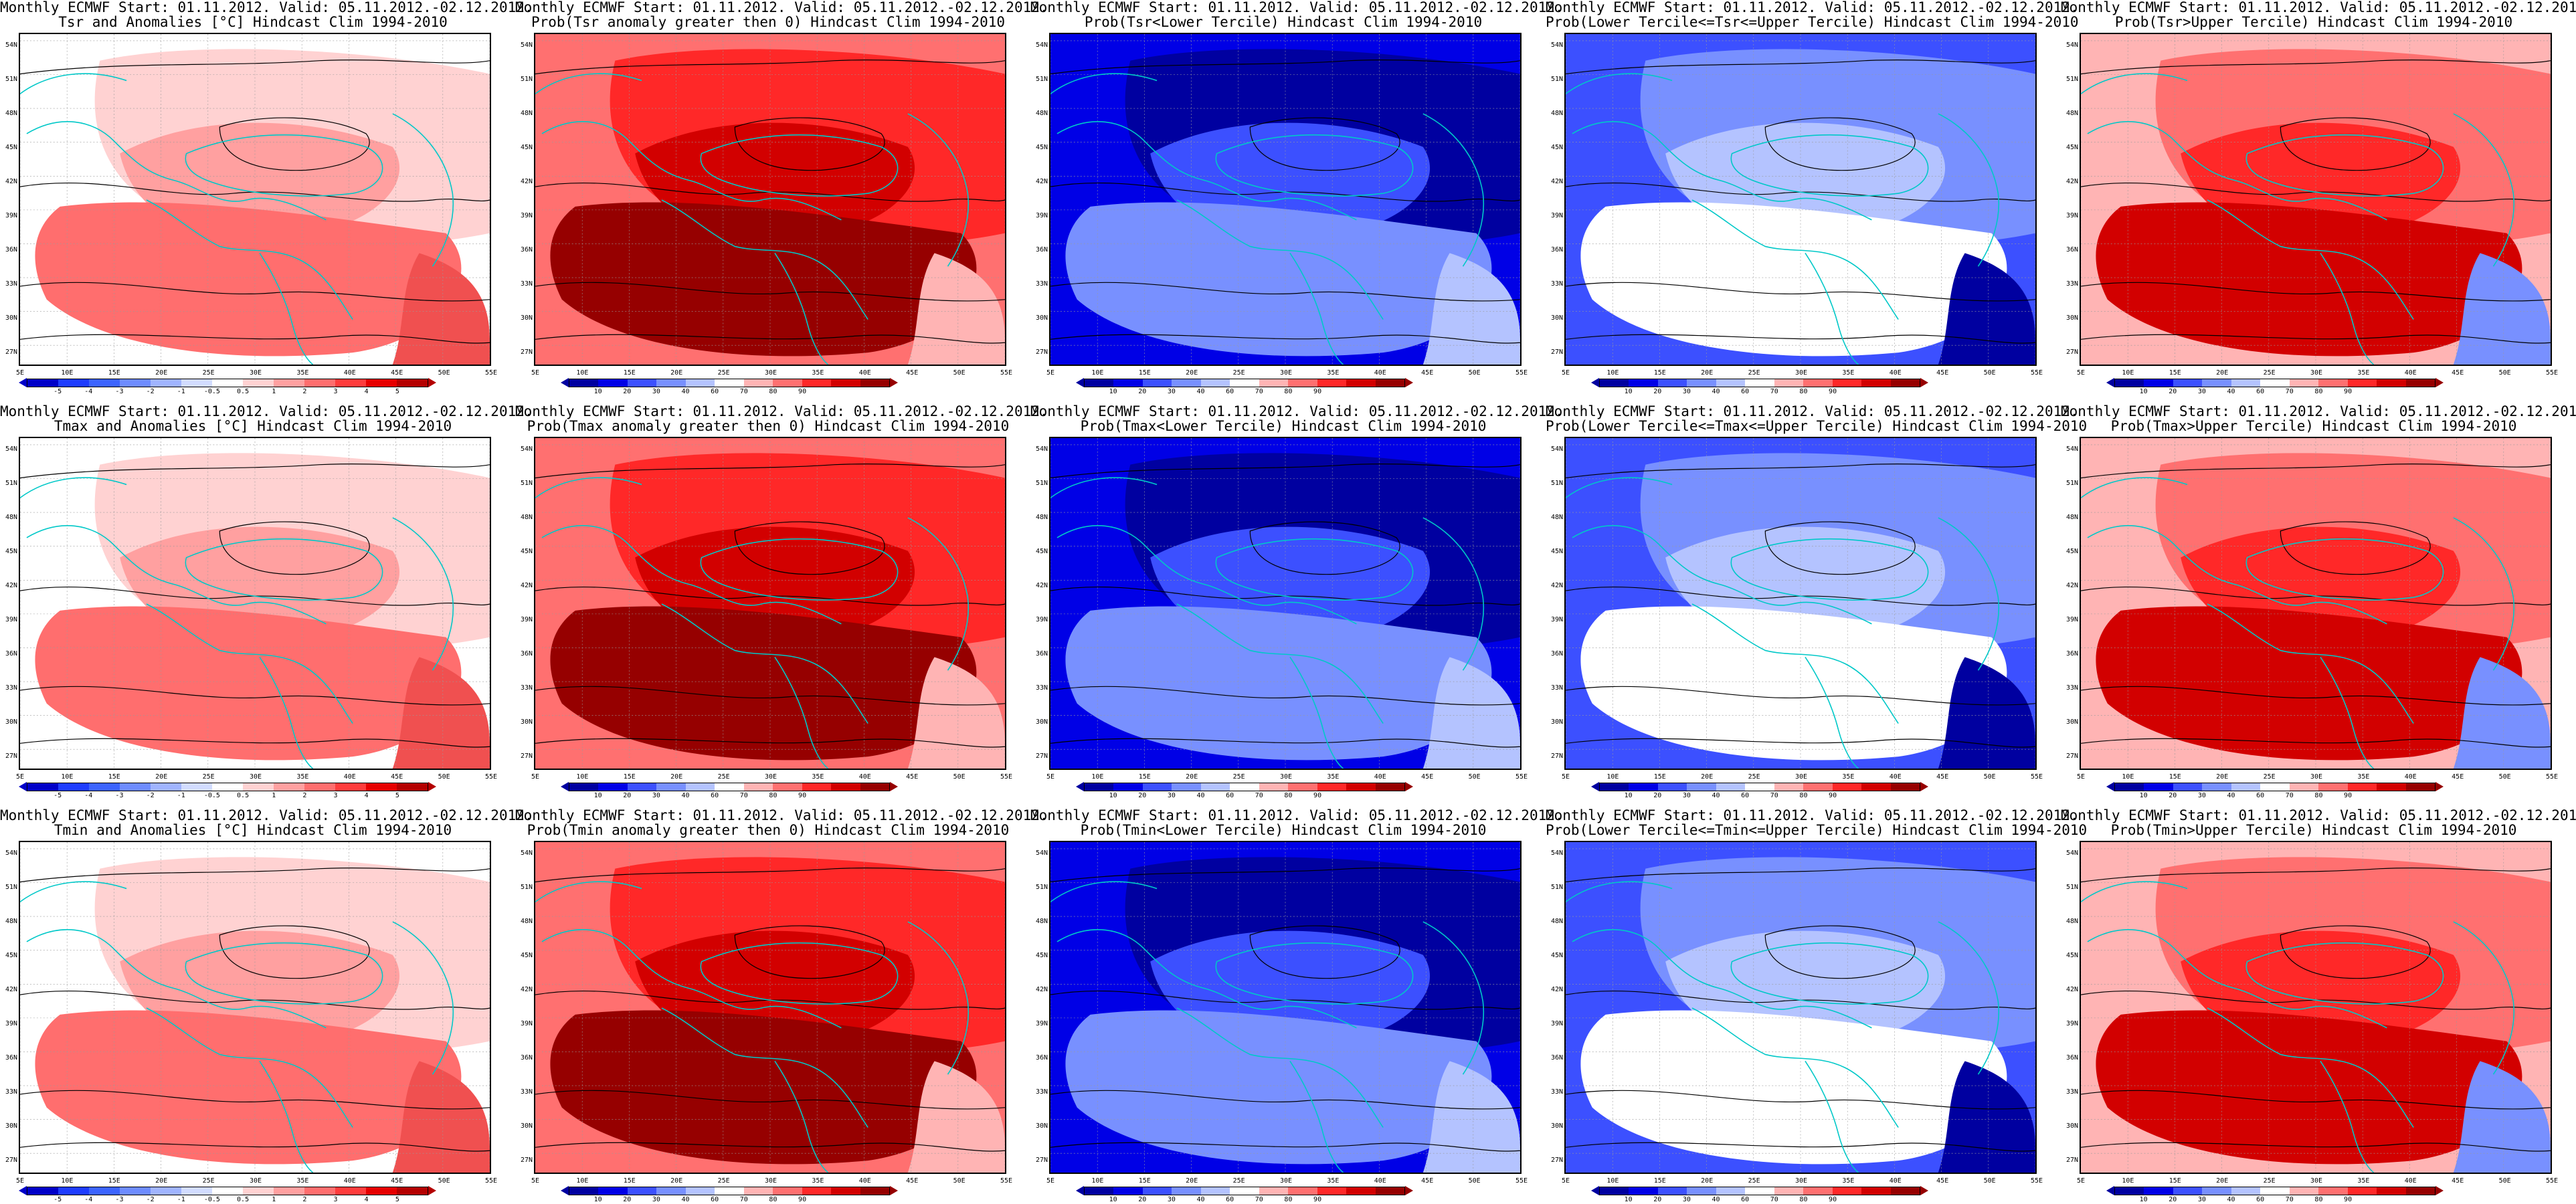 This screenshot has height=1204, width=2576. I want to click on lon-tick-label: 25E, so click(209, 1181).